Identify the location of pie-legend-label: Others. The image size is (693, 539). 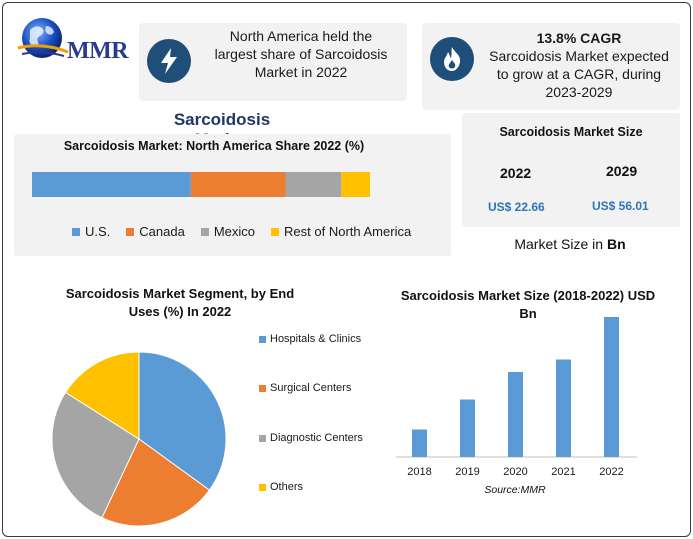
(287, 487).